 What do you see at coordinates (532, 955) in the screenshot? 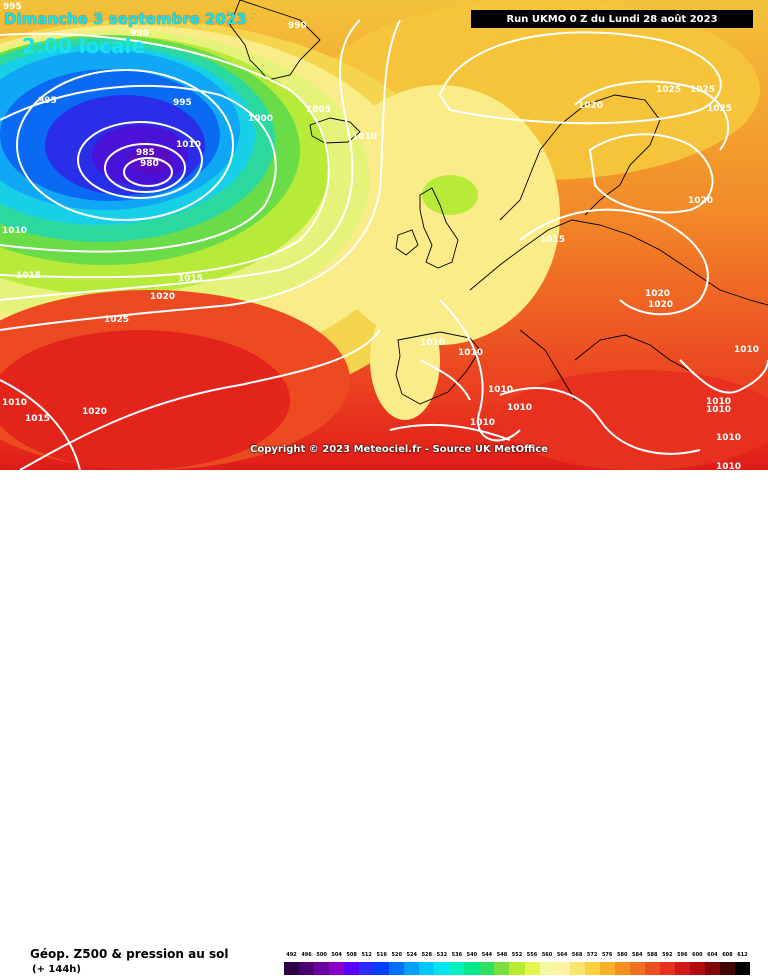
I see `scale-label: 556` at bounding box center [532, 955].